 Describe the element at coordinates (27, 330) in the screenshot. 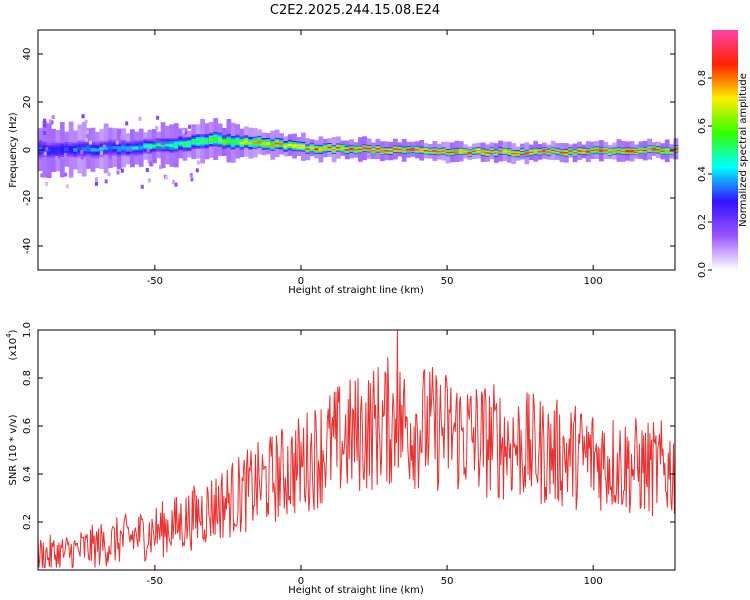

I see `snr-y-tick-label: 1.0` at that location.